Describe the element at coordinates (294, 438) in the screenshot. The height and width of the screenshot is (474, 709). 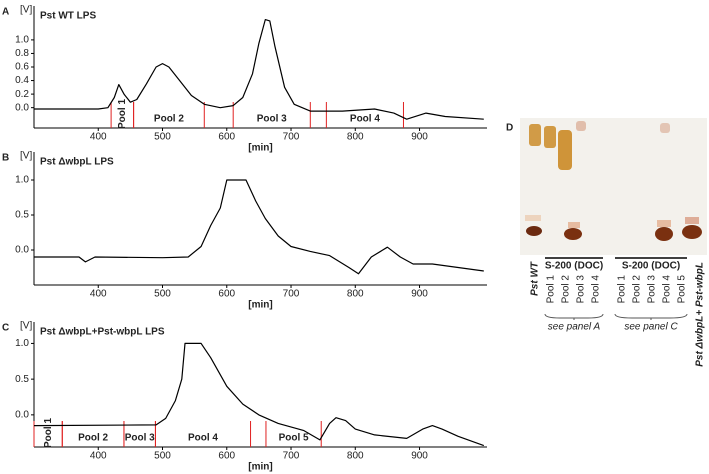
I see `pool-label: Pool 5` at that location.